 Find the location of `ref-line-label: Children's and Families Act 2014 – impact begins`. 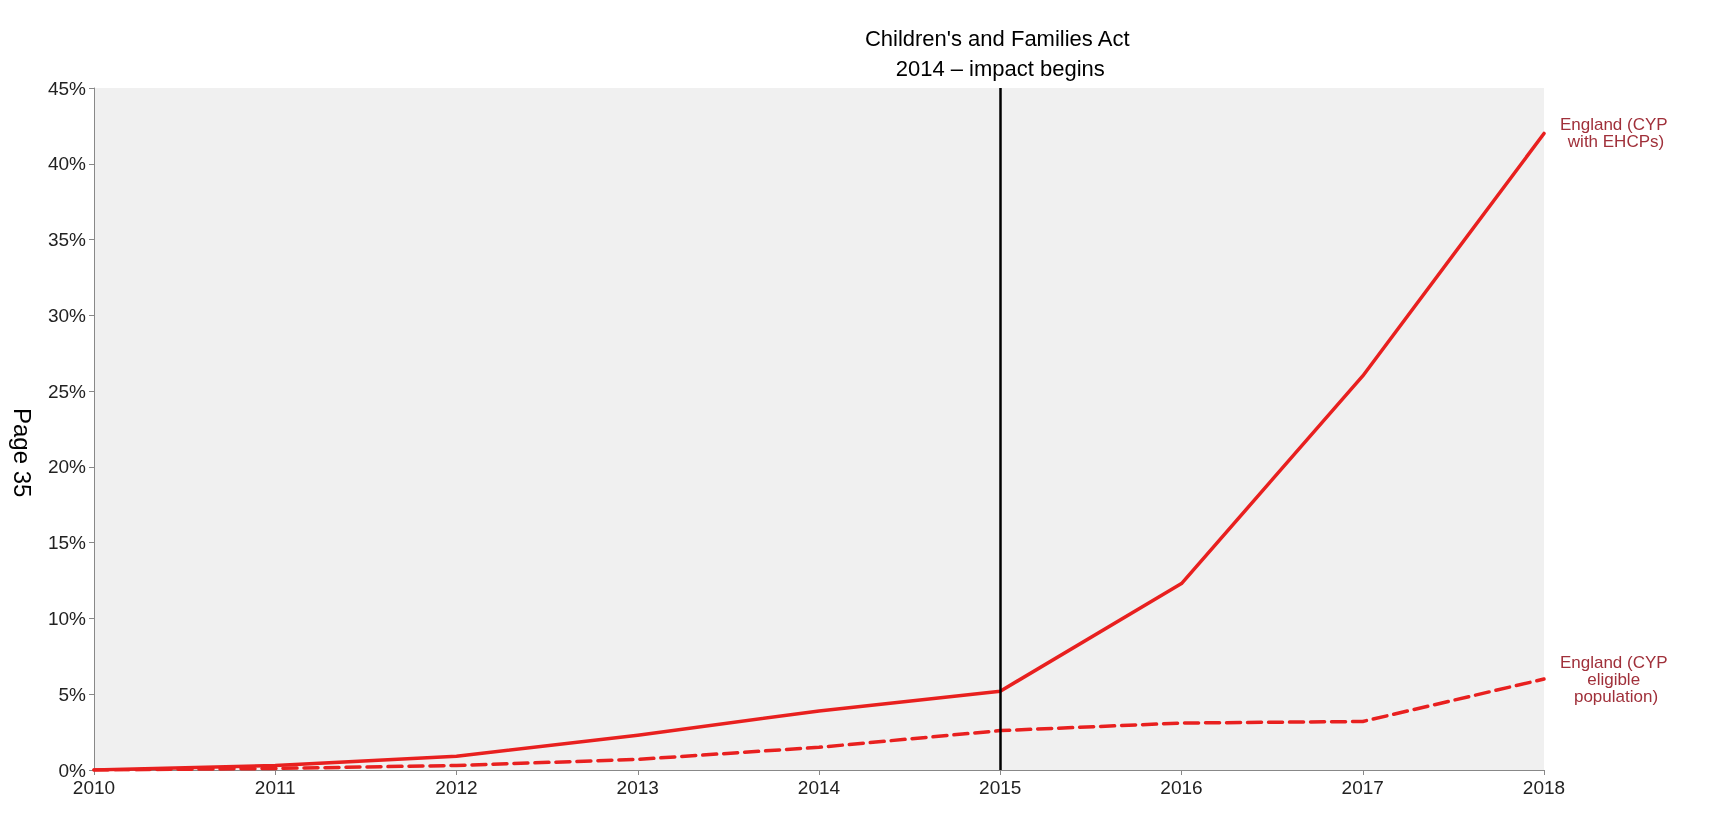

ref-line-label: Children's and Families Act 2014 – impact begins is located at coordinates (1000, 53).